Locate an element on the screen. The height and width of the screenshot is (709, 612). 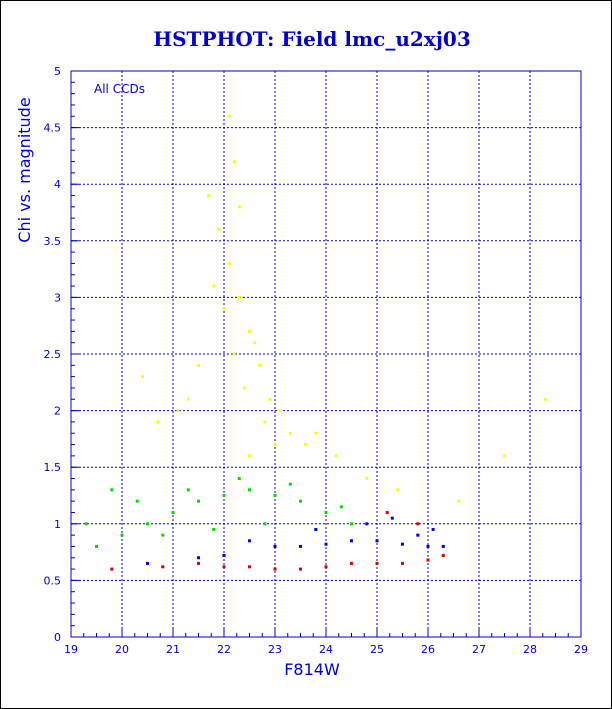
y-tick-label: 3.5 is located at coordinates (53, 241).